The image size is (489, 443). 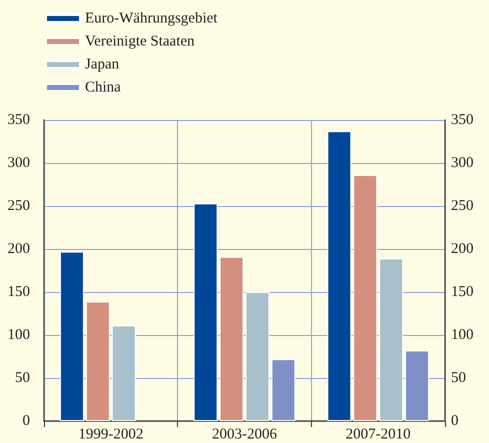 What do you see at coordinates (462, 120) in the screenshot?
I see `y2-tick-label: 350` at bounding box center [462, 120].